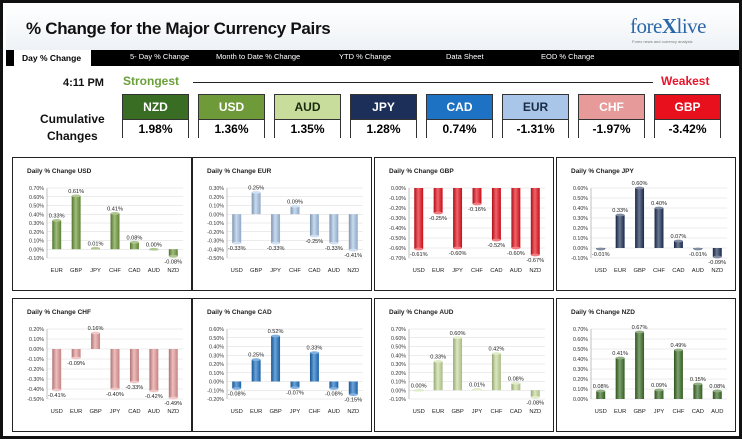 This screenshot has width=742, height=439. I want to click on y-tick-label: -0.60%, so click(397, 249).